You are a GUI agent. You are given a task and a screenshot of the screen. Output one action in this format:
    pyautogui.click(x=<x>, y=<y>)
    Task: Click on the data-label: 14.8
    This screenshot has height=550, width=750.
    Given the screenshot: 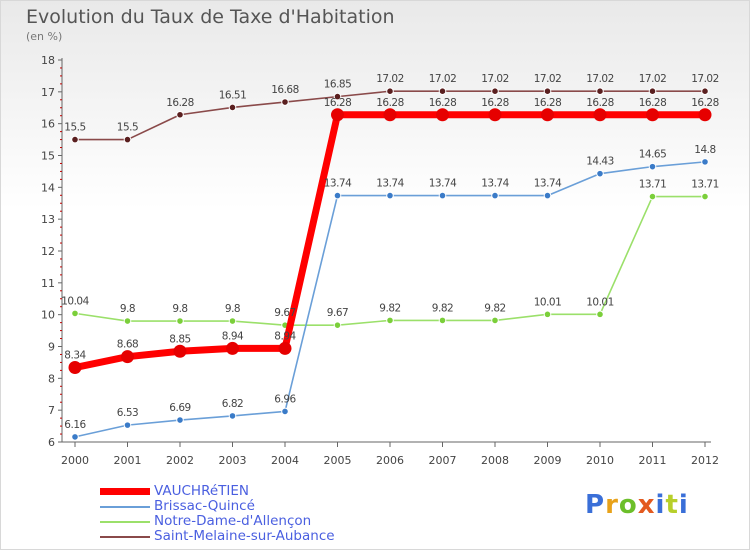 What is the action you would take?
    pyautogui.click(x=704, y=150)
    